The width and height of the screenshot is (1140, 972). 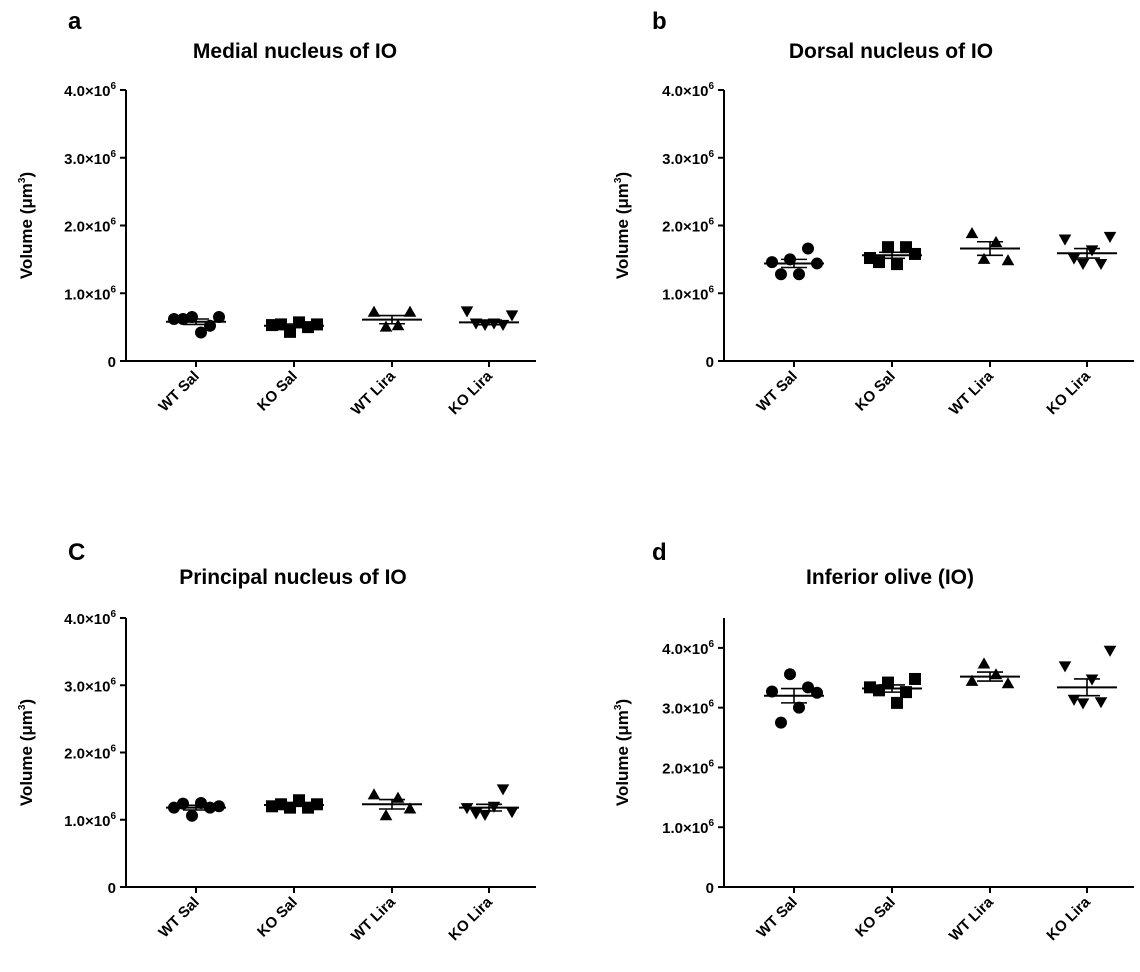 What do you see at coordinates (76, 552) in the screenshot?
I see `panel-letter: C` at bounding box center [76, 552].